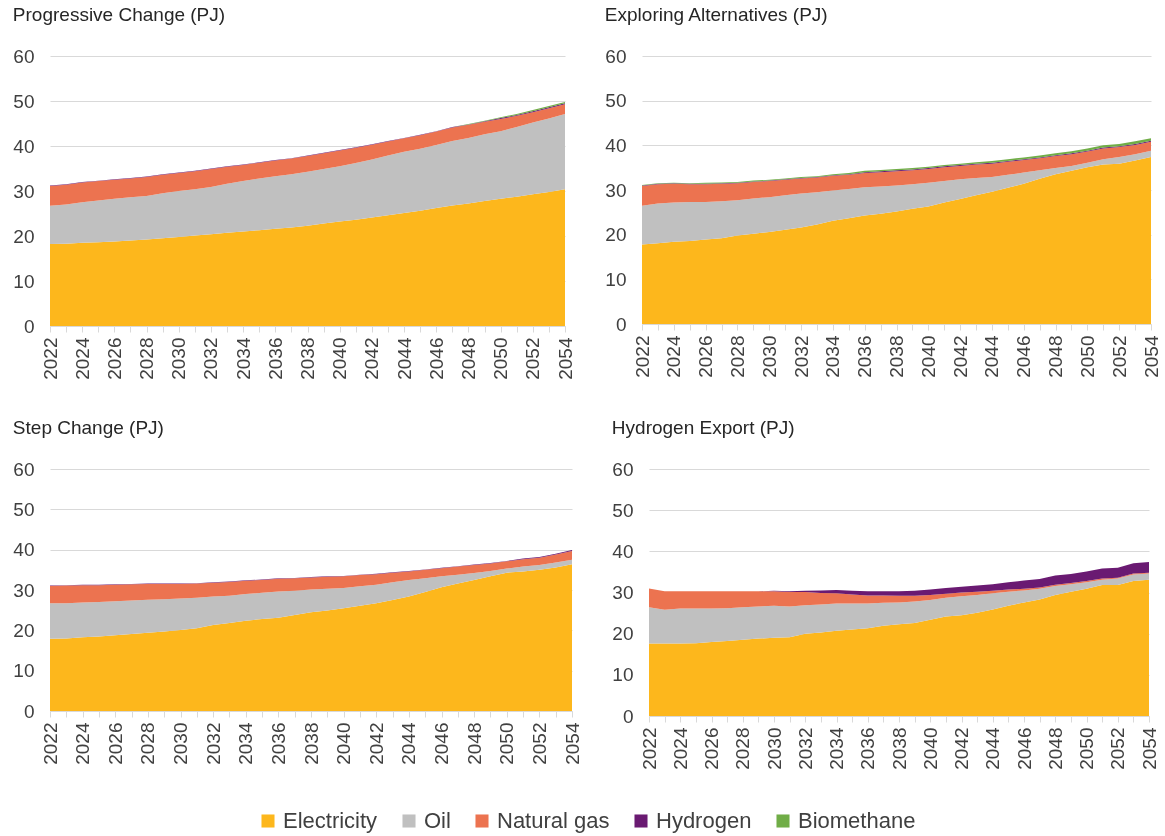  I want to click on chart-title: Step Change (PJ), so click(88, 427).